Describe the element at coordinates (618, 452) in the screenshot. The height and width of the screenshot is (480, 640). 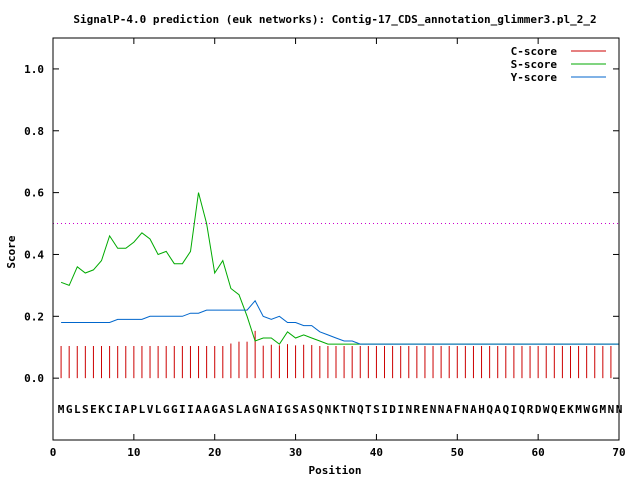
I see `x-tick-label: 70` at that location.